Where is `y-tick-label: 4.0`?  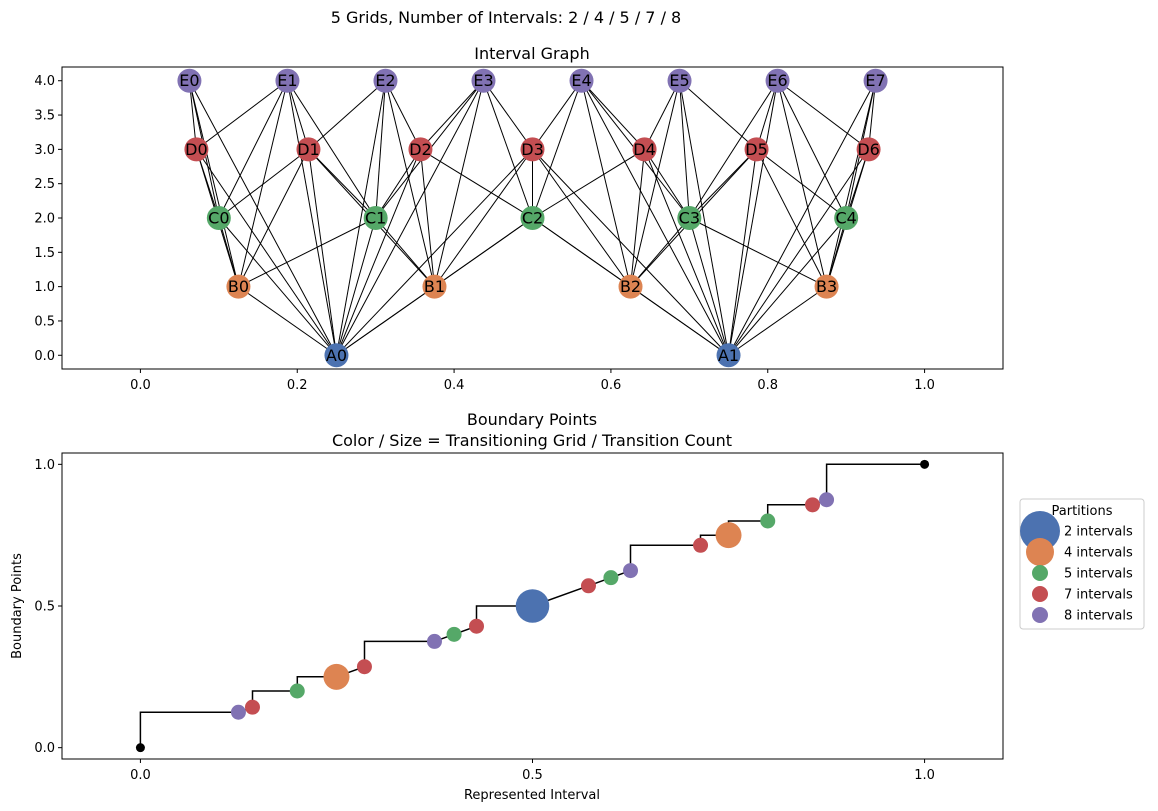 y-tick-label: 4.0 is located at coordinates (44, 81).